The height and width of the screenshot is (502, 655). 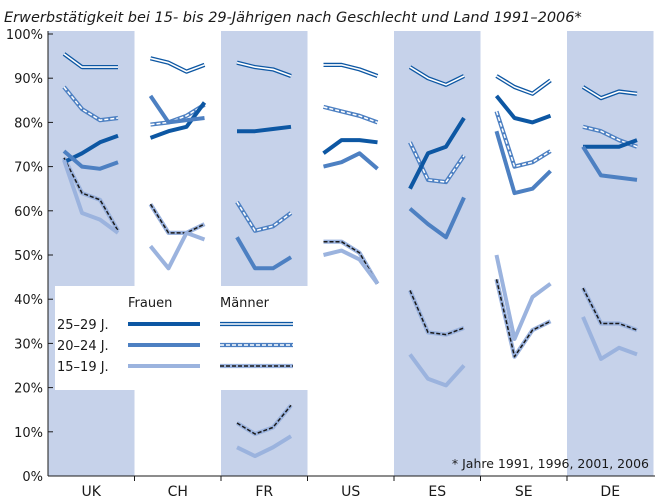 What do you see at coordinates (91, 253) in the screenshot?
I see `band-uk` at bounding box center [91, 253].